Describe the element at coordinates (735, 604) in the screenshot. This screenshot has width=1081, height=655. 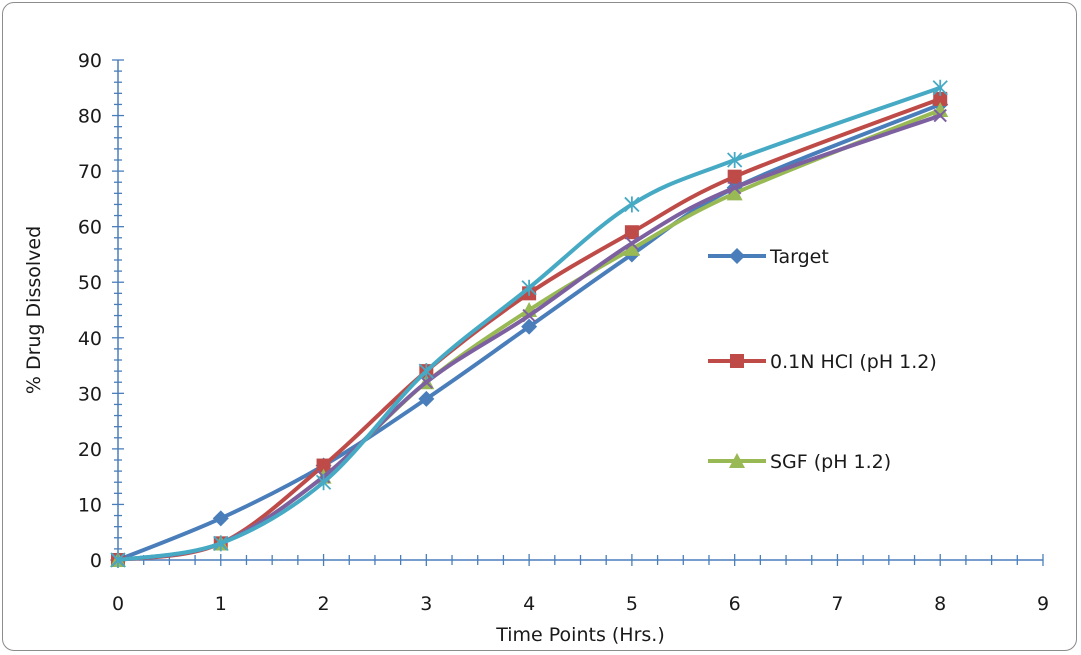
I see `x-tick-label: 6` at that location.